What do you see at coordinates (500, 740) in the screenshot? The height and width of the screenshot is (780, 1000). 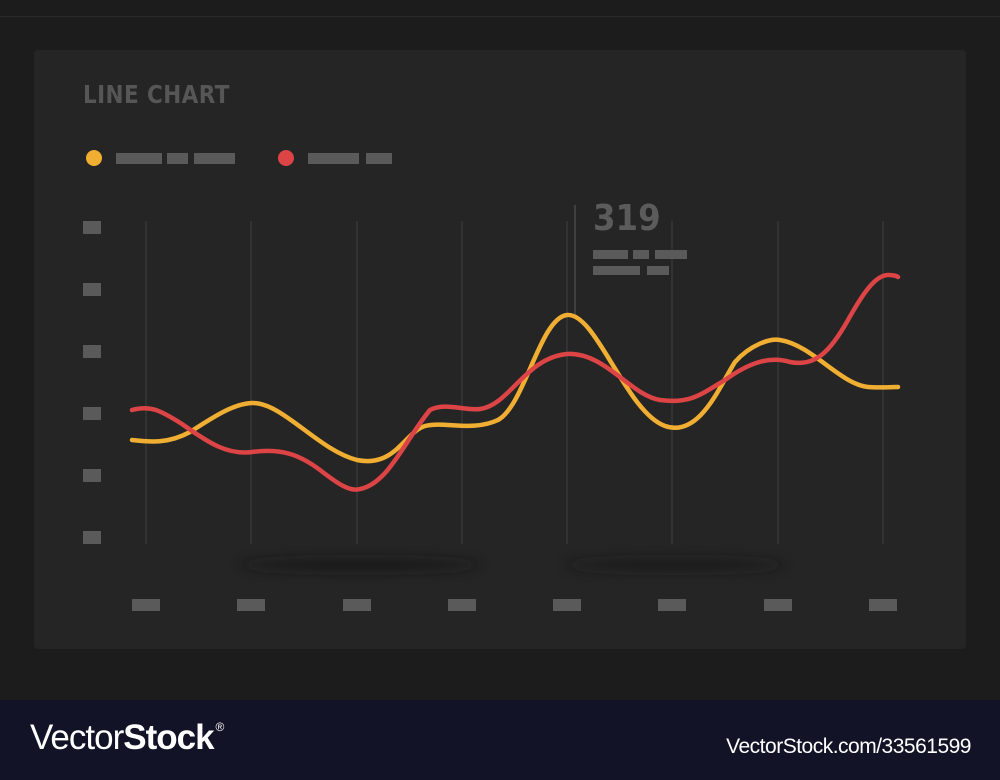 I see `watermark-footer` at bounding box center [500, 740].